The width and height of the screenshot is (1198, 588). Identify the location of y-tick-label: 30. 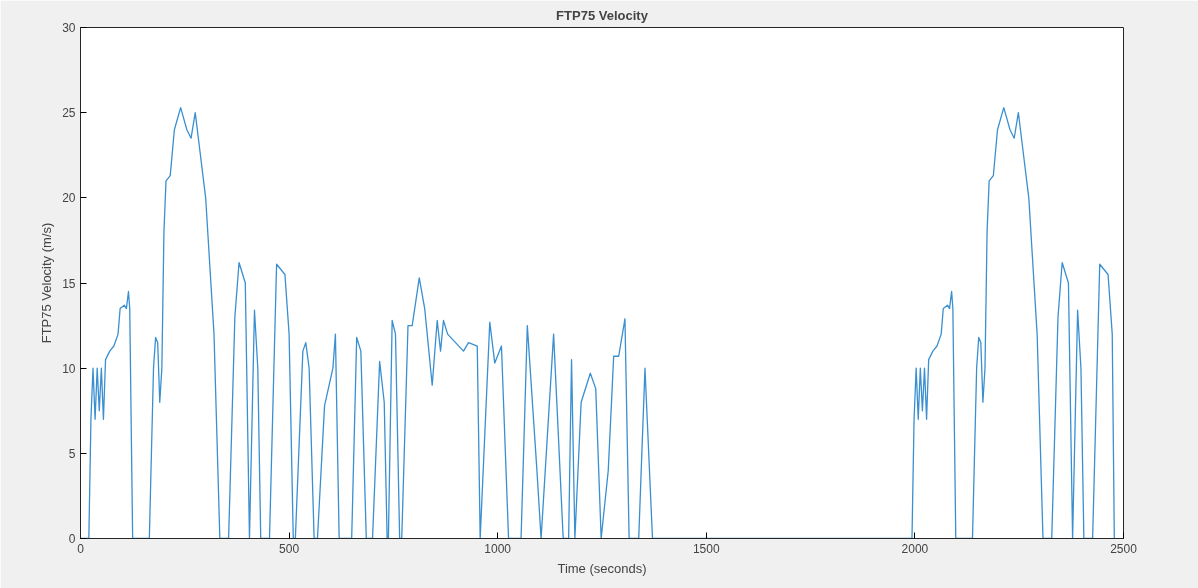
(69, 28).